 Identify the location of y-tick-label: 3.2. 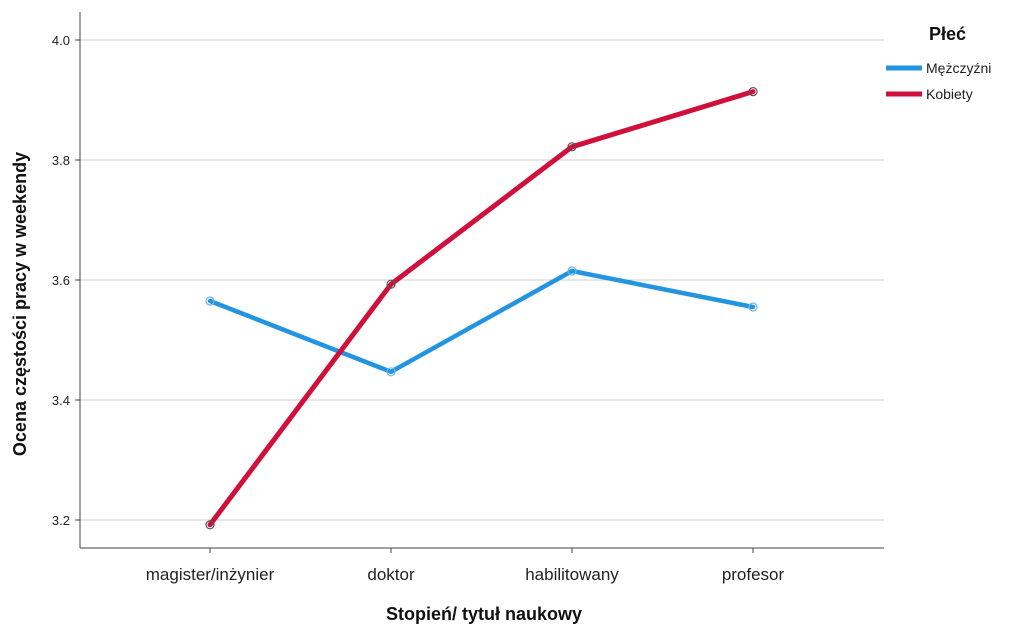
(61, 520).